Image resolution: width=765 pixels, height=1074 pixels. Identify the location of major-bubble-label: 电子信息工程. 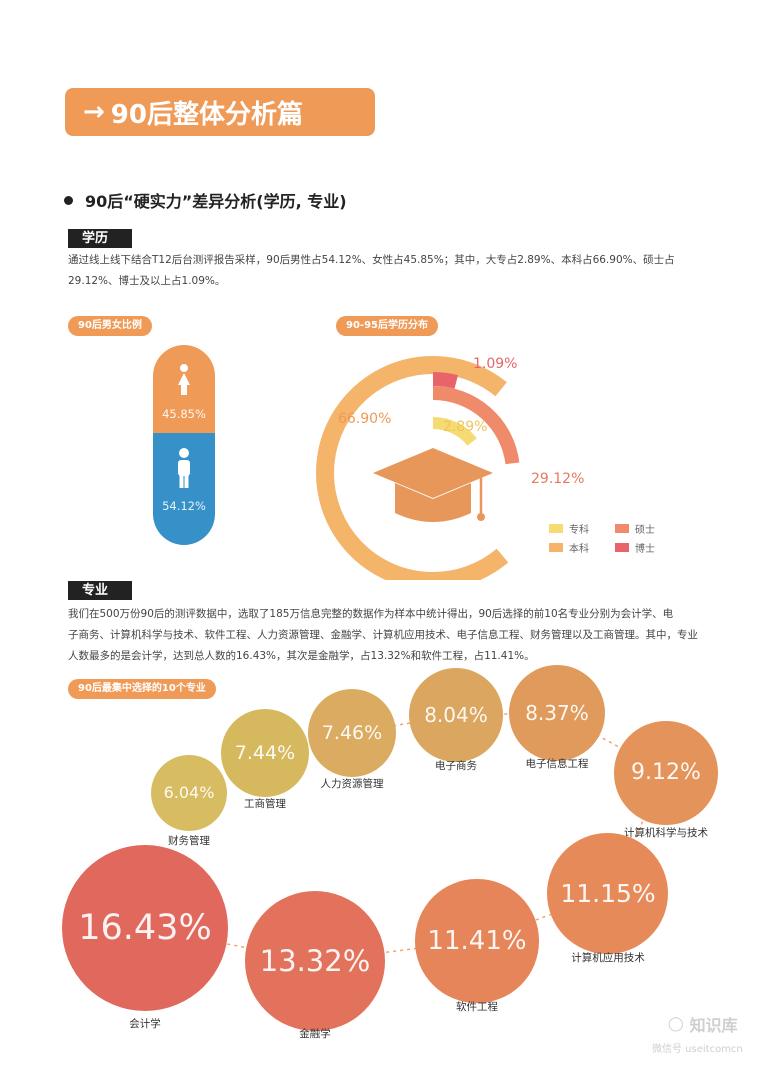
(557, 764).